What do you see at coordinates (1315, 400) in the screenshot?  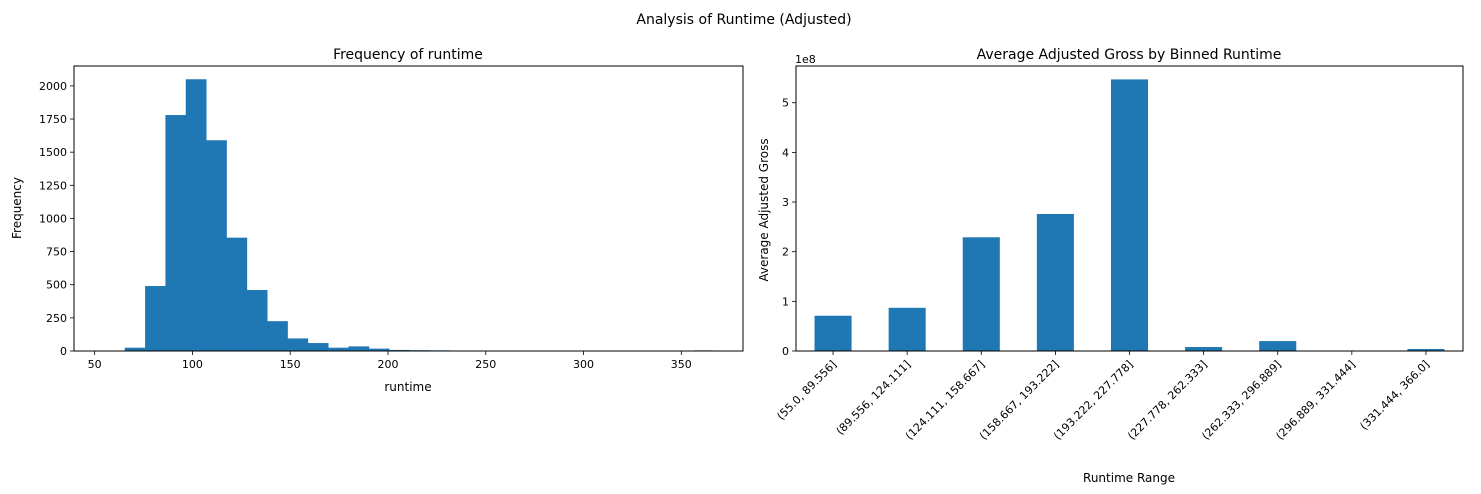 I see `x-tick-label: (296.889, 331.444]` at bounding box center [1315, 400].